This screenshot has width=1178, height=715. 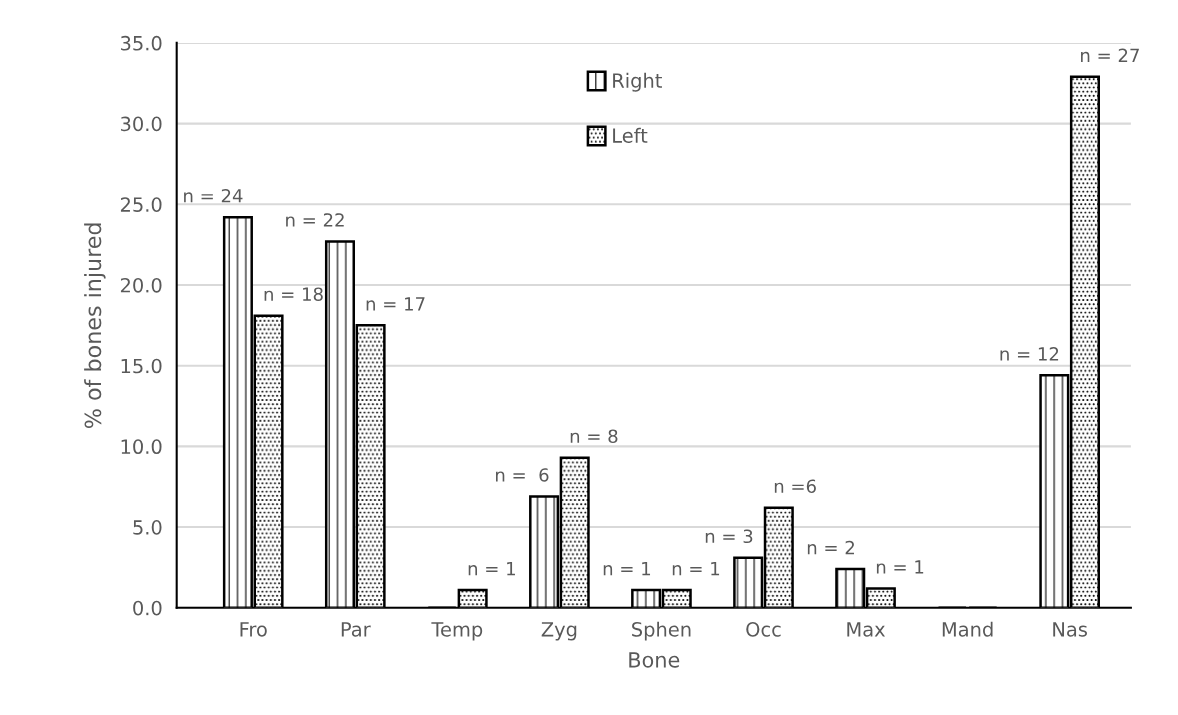 What do you see at coordinates (866, 629) in the screenshot?
I see `x-tick-label: Max` at bounding box center [866, 629].